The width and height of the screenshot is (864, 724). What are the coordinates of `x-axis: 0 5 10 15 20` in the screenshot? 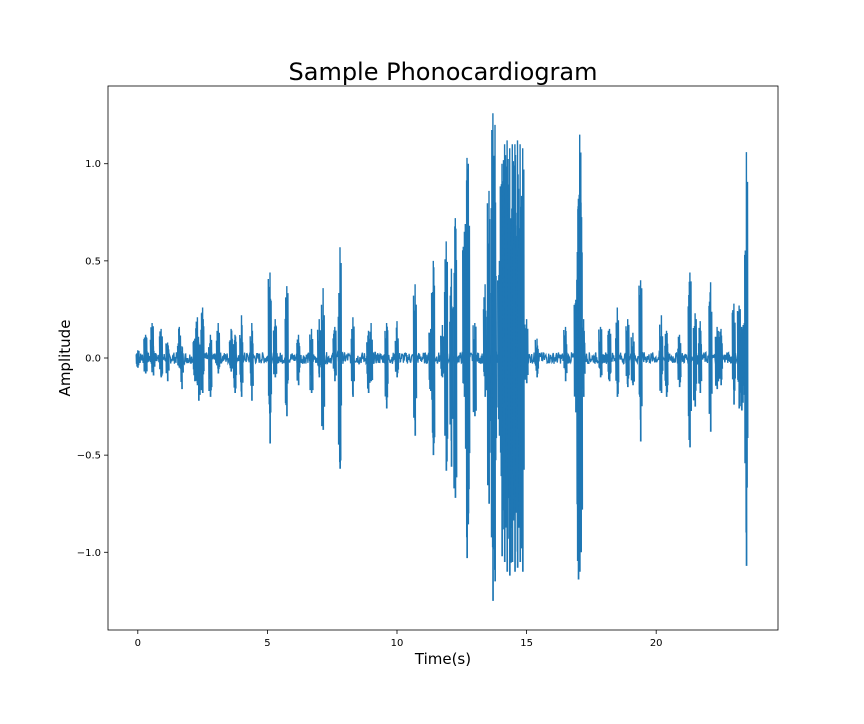 It's located at (399, 639).